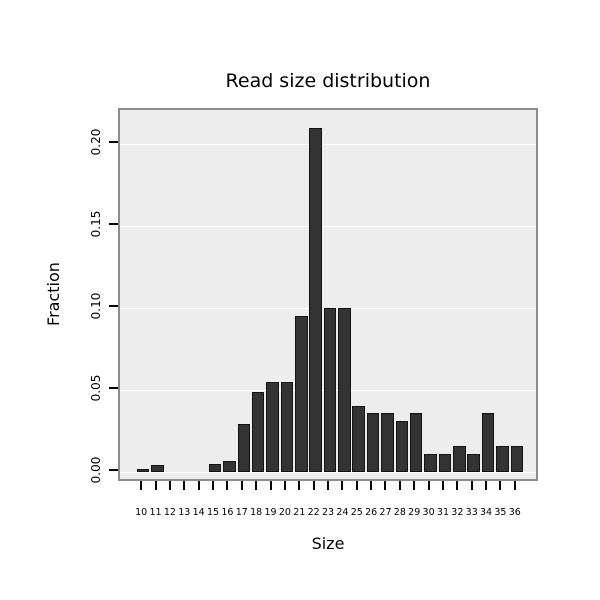 The width and height of the screenshot is (600, 600). What do you see at coordinates (371, 512) in the screenshot?
I see `x-tick-label: 26` at bounding box center [371, 512].